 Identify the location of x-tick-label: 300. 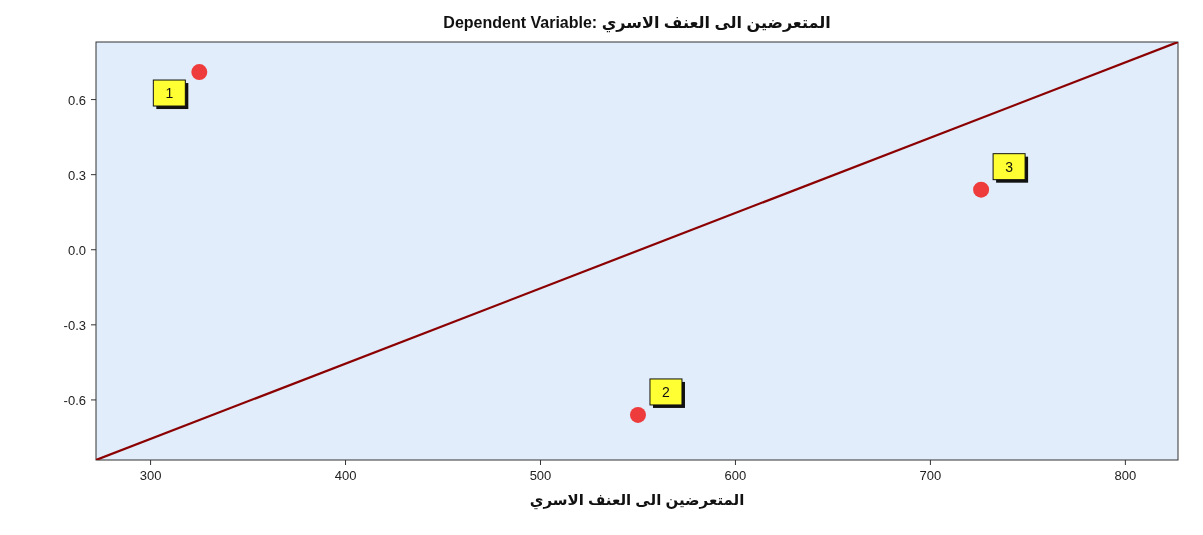
(150, 475).